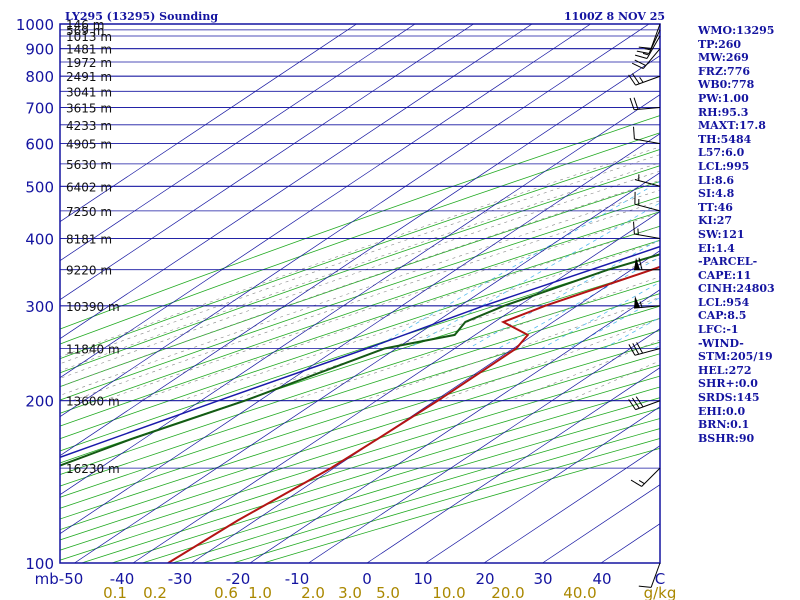  Describe the element at coordinates (507, 592) in the screenshot. I see `mixing-ratio-label: 20.0` at that location.